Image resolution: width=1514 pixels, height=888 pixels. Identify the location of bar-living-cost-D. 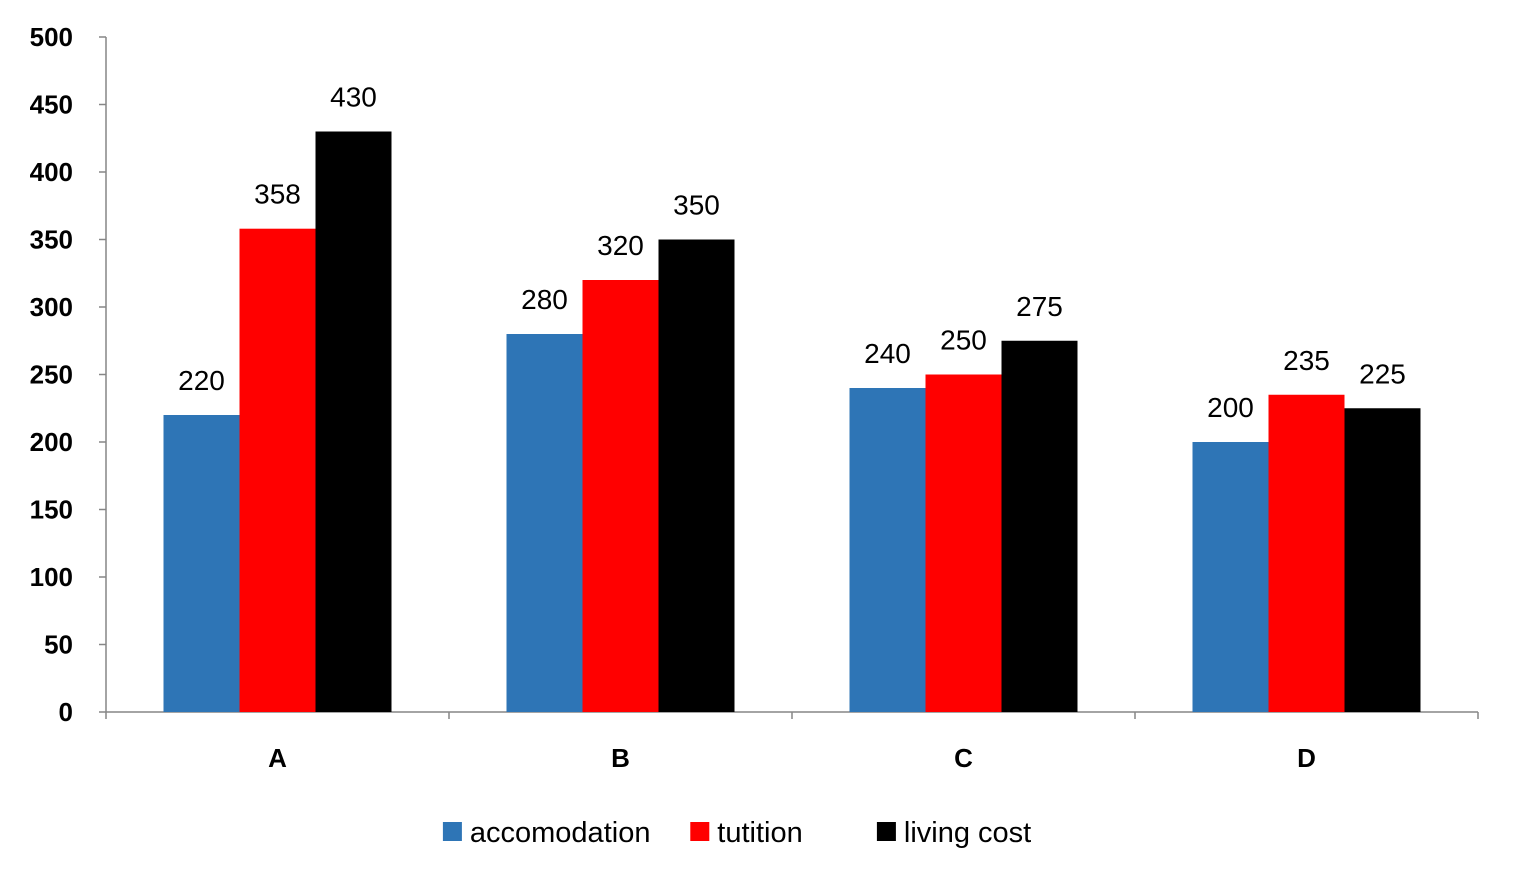
(1382, 560).